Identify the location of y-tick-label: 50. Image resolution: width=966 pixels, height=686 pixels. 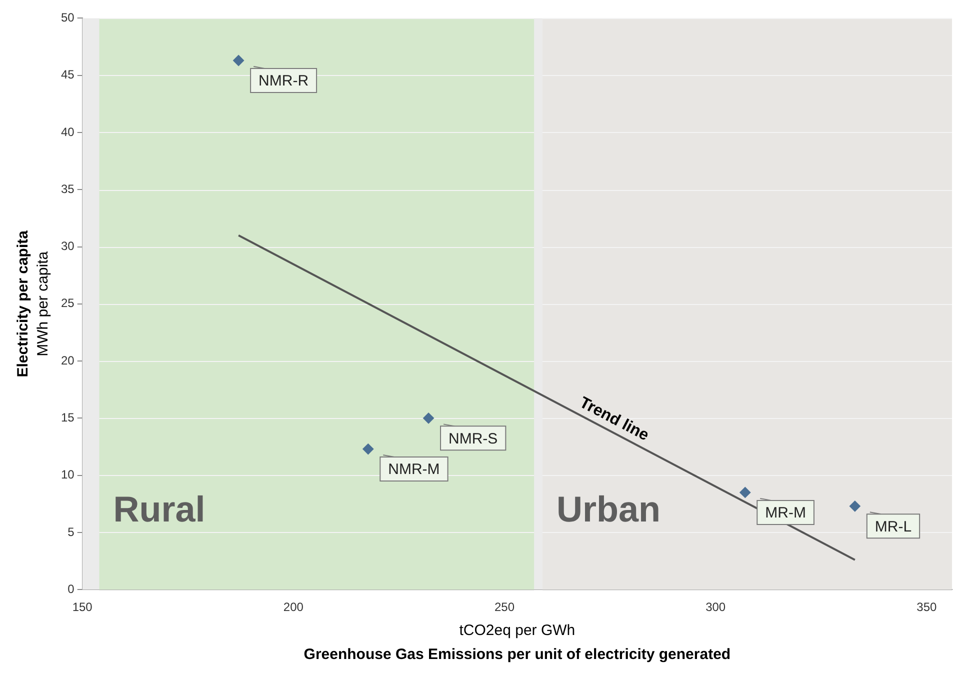
(67, 17).